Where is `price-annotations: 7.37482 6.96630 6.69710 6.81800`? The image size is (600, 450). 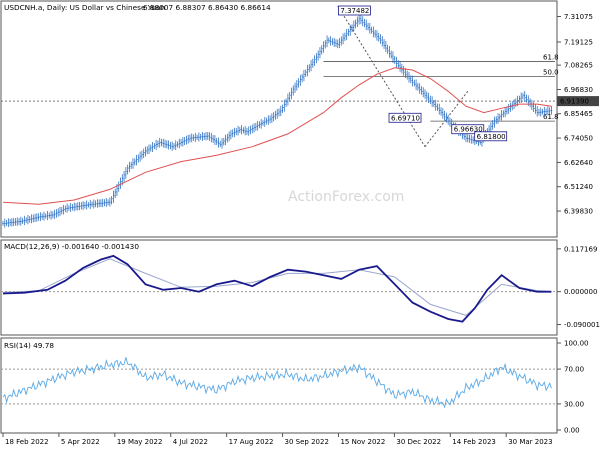
price-annotations: 7.37482 6.96630 6.69710 6.81800 is located at coordinates (423, 73).